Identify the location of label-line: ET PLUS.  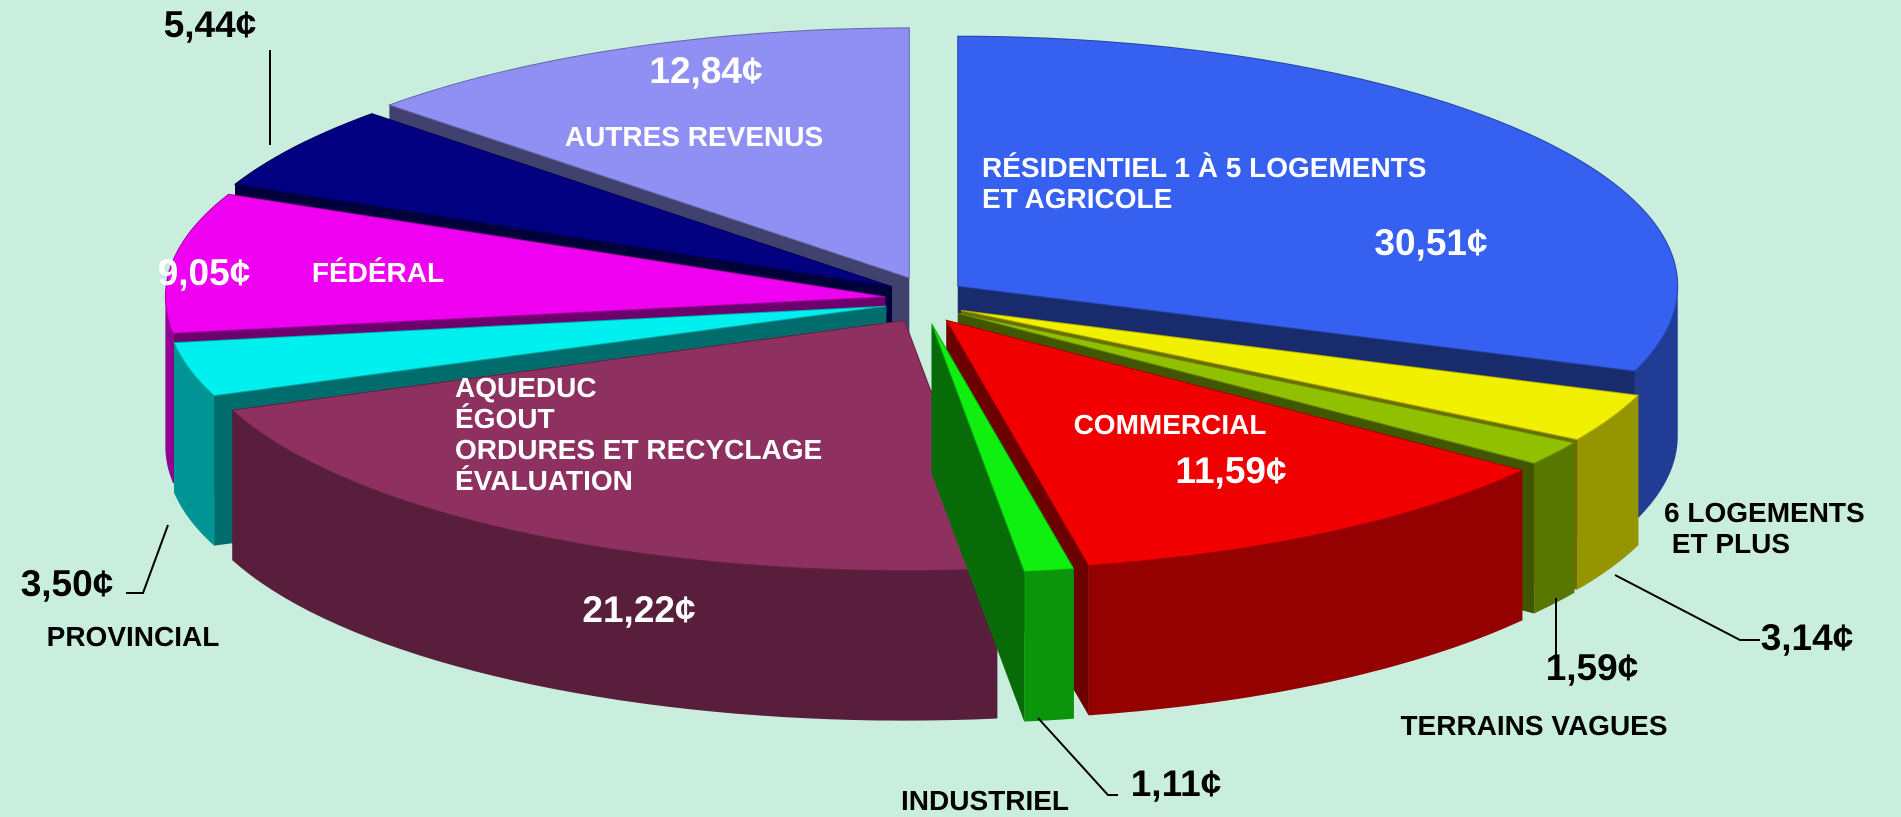
(1727, 543).